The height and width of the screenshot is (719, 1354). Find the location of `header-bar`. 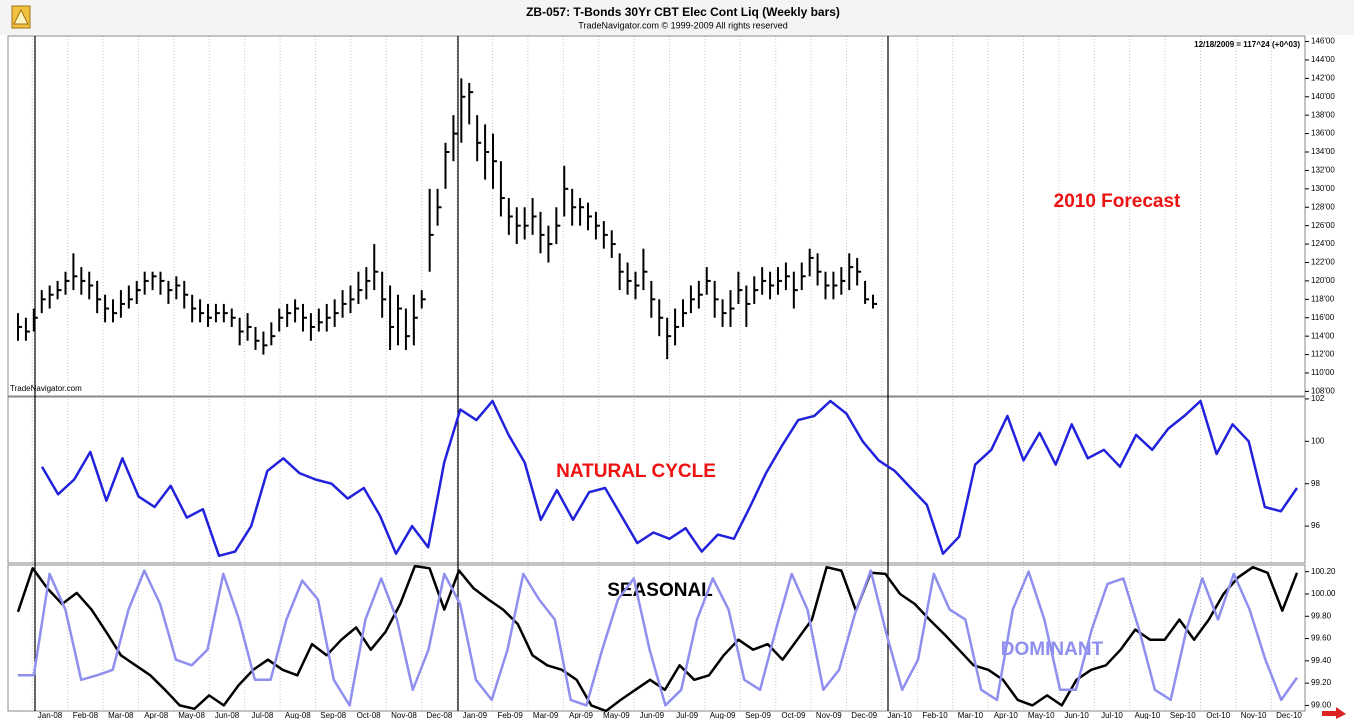

header-bar is located at coordinates (677, 17).